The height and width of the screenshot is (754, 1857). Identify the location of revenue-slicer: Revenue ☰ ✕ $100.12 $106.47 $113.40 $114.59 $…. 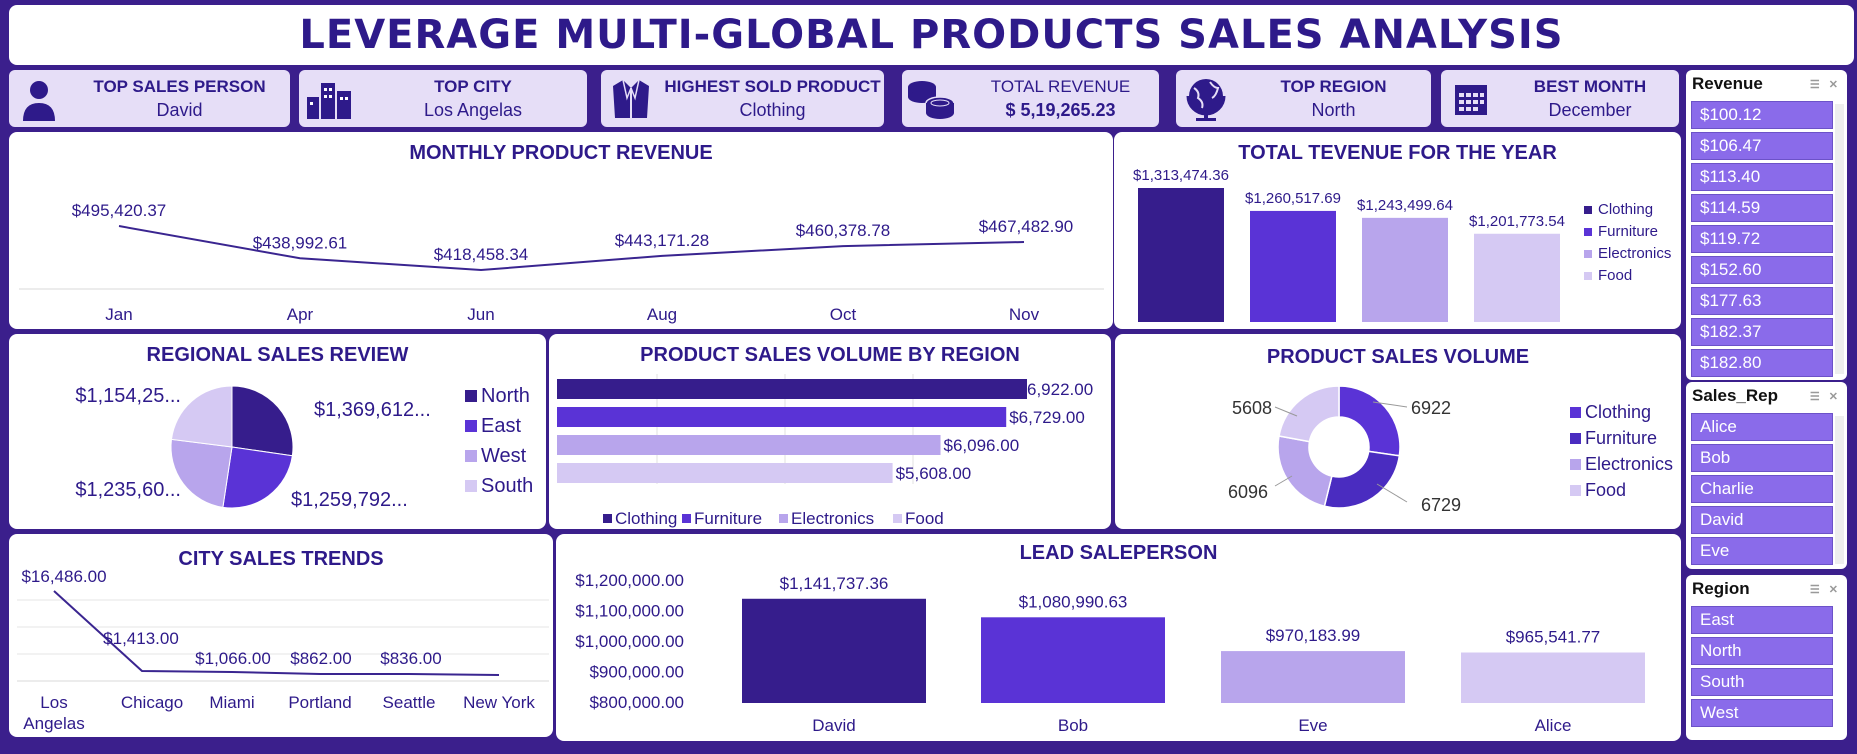
(1766, 225).